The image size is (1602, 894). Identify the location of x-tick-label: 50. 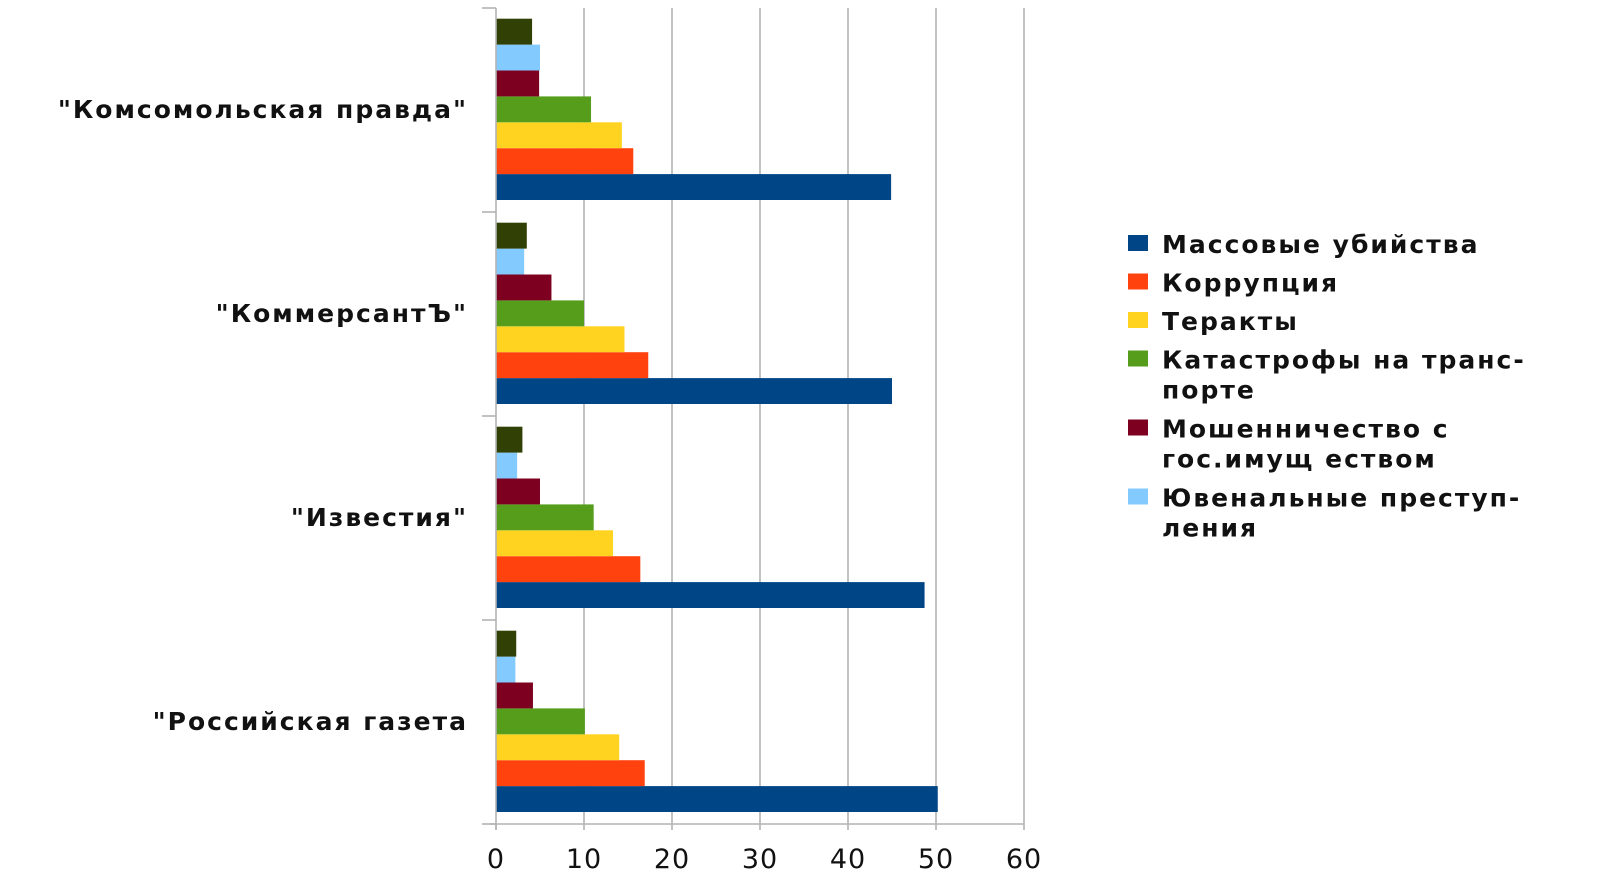
(936, 859).